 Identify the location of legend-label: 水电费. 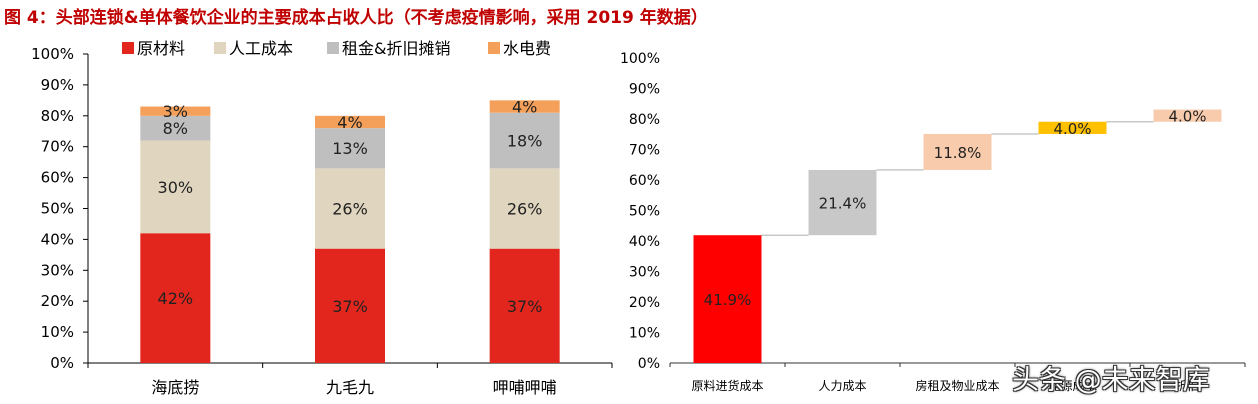
(527, 48).